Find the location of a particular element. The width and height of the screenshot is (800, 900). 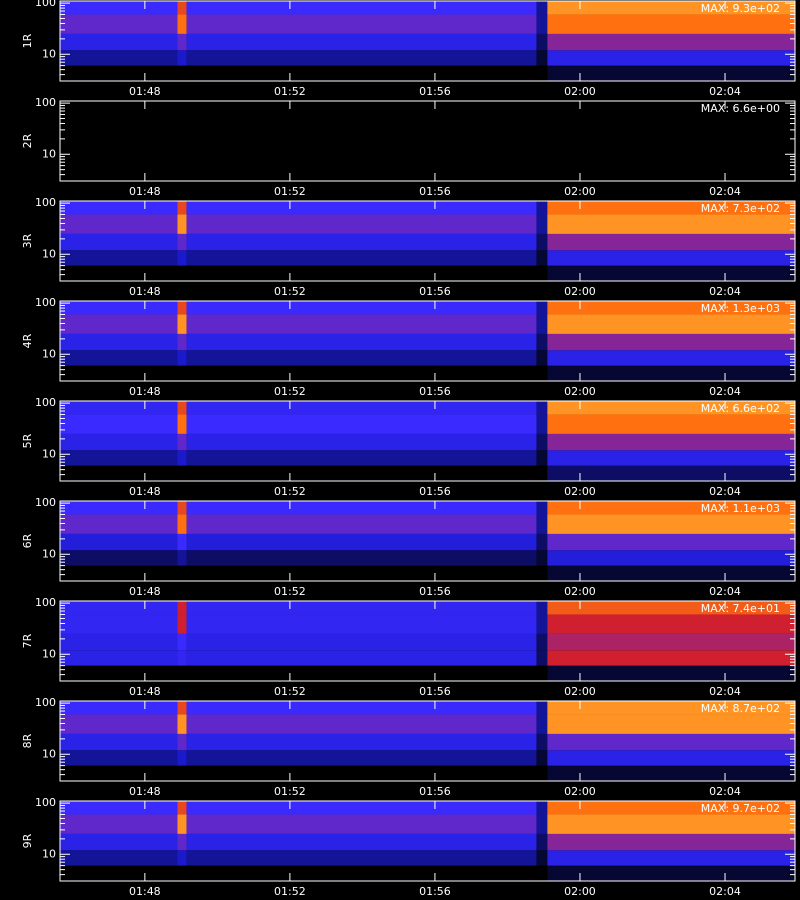

y-axis-label: 4R is located at coordinates (27, 340).